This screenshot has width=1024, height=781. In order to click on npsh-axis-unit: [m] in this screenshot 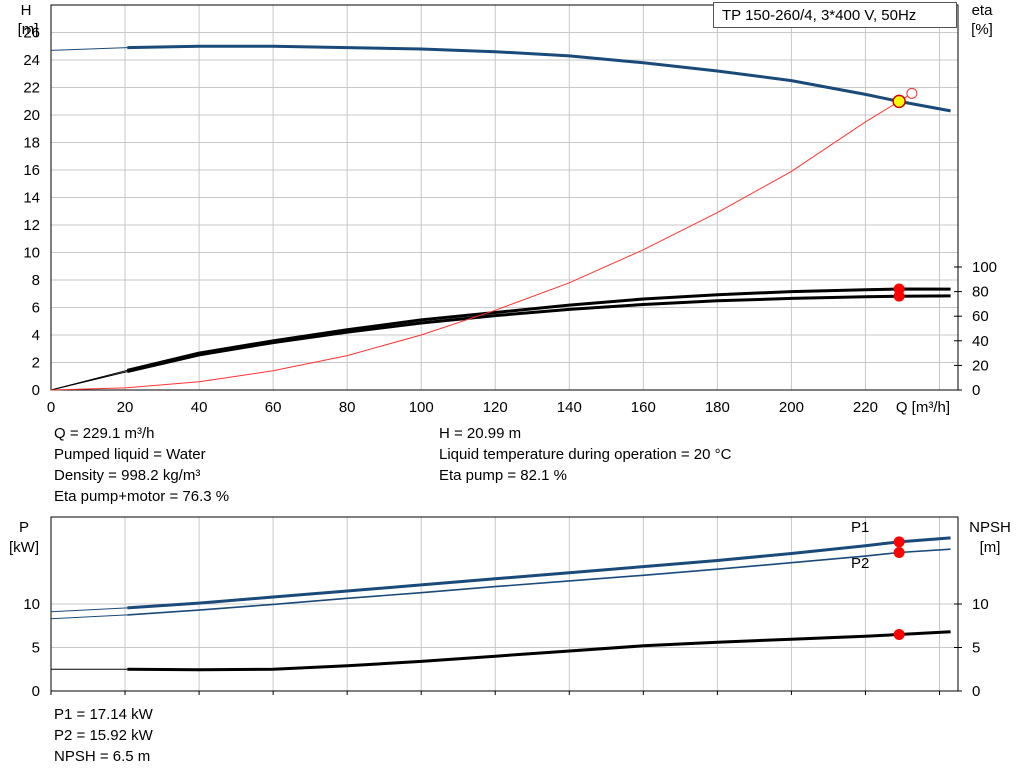, I will do `click(990, 547)`.